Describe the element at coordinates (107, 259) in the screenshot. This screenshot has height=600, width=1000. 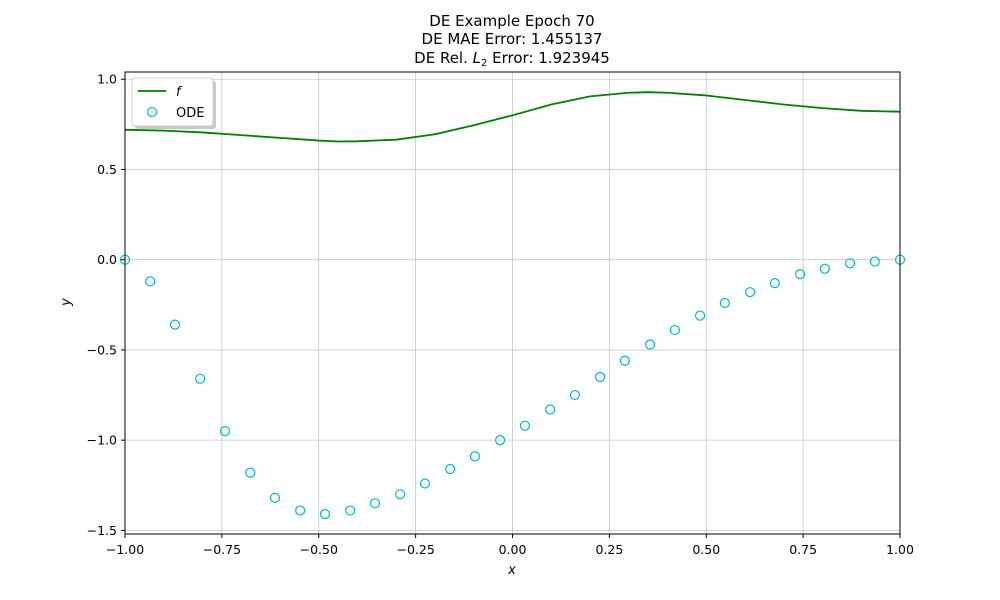
I see `y-tick-label: 0.0` at that location.